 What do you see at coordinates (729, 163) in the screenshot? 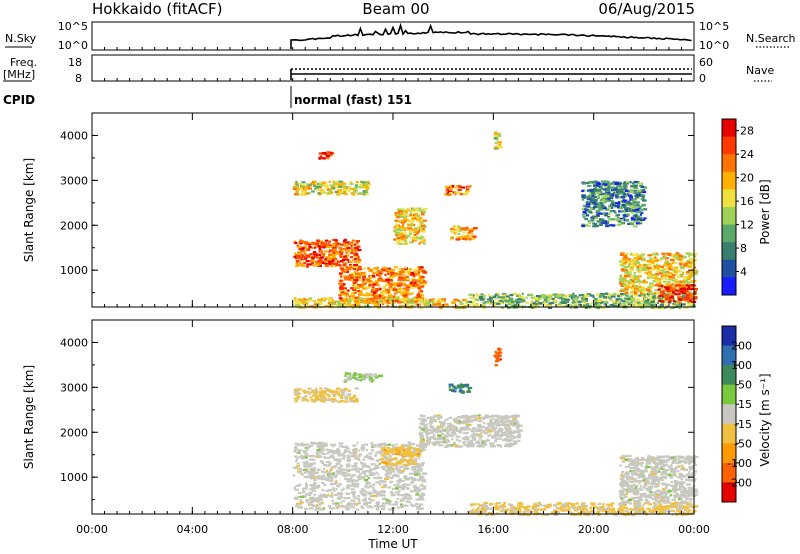
I see `power-colorbar-swatch` at bounding box center [729, 163].